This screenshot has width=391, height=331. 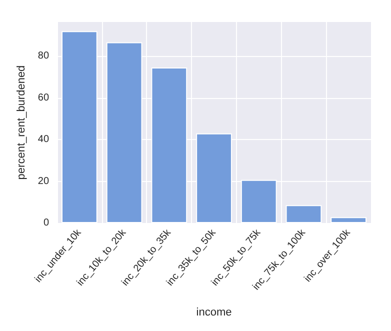 I want to click on y-tick-label: 60, so click(x=44, y=98).